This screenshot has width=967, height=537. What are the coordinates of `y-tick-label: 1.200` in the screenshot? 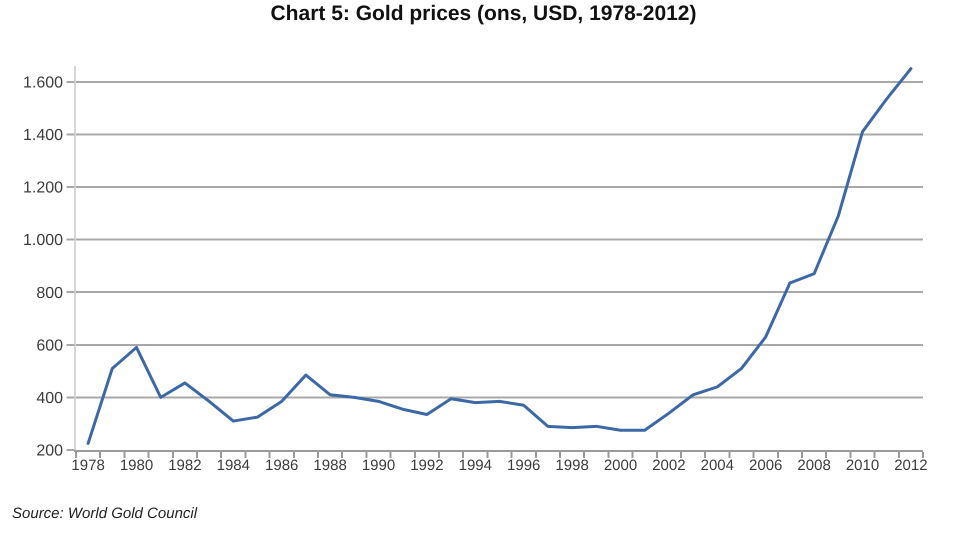 It's located at (43, 188).